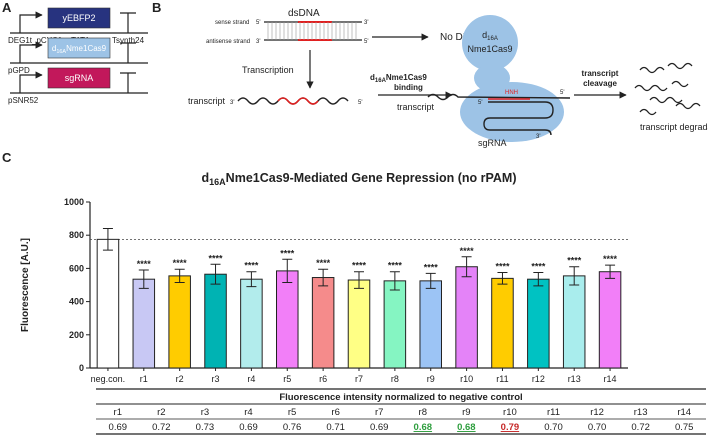 This screenshot has height=435, width=708. What do you see at coordinates (511, 93) in the screenshot?
I see `hnh-label: HNH` at bounding box center [511, 93].